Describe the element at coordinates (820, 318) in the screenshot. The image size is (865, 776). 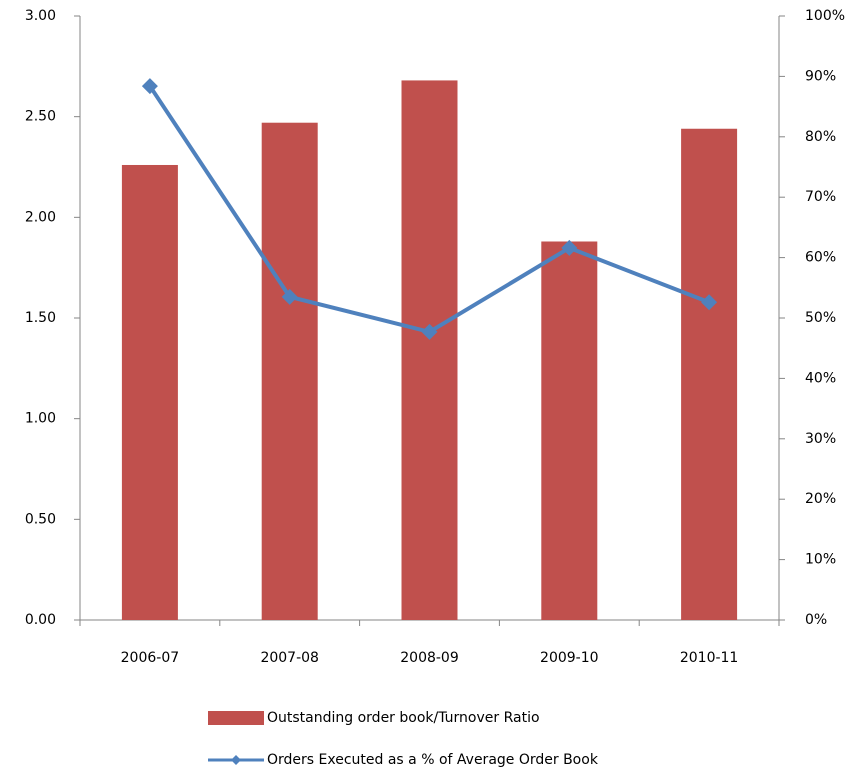
I see `y2-tick-label: 50%` at that location.